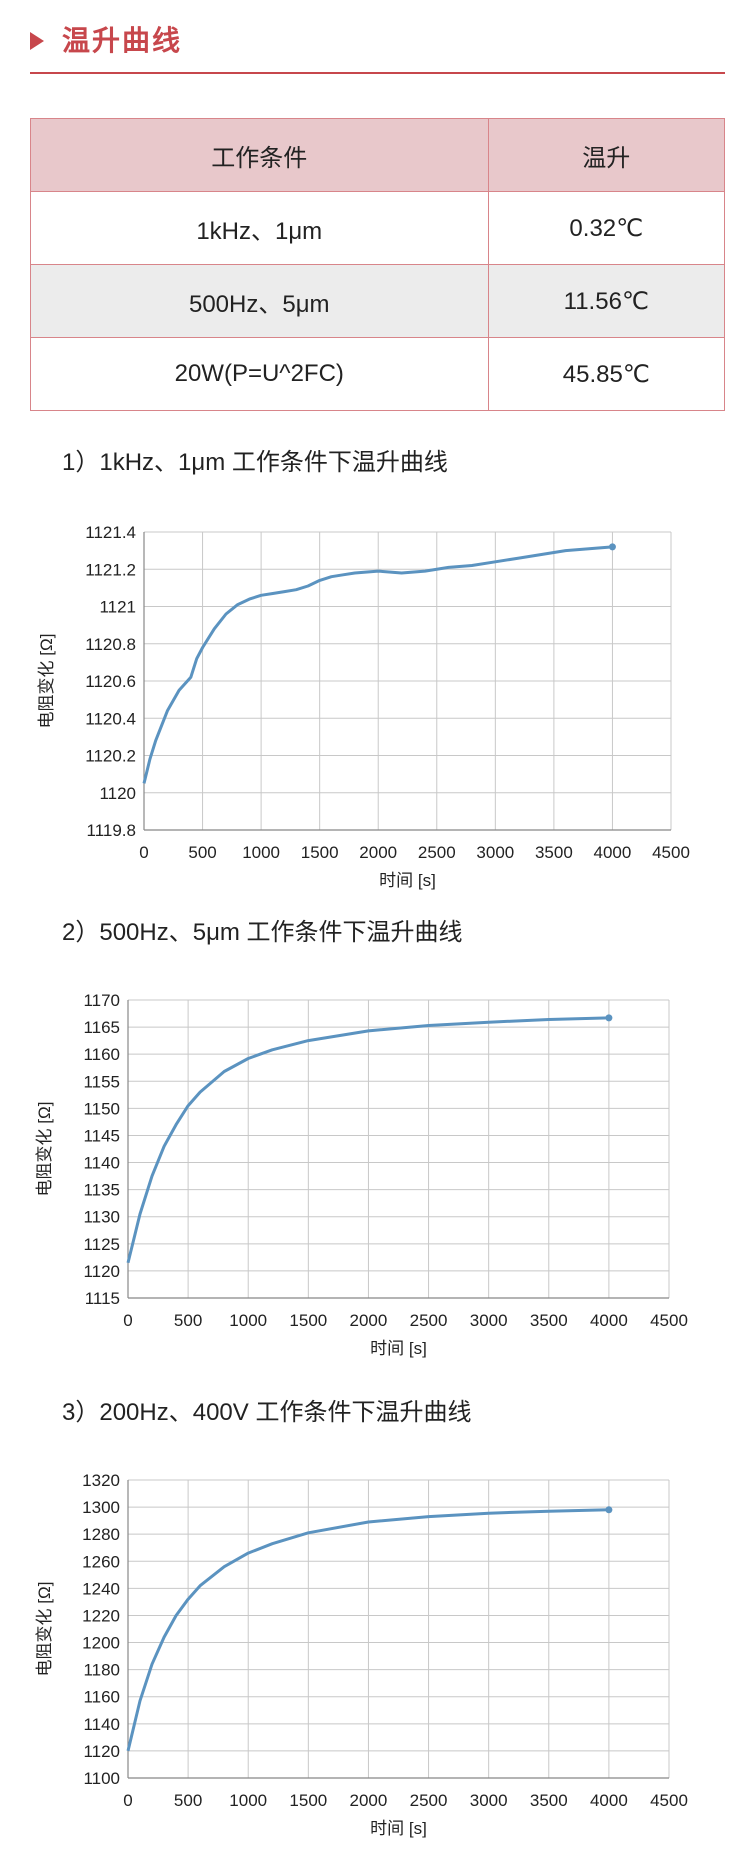 The image size is (750, 1868). I want to click on y-tick-label: 1125, so click(101, 1244).